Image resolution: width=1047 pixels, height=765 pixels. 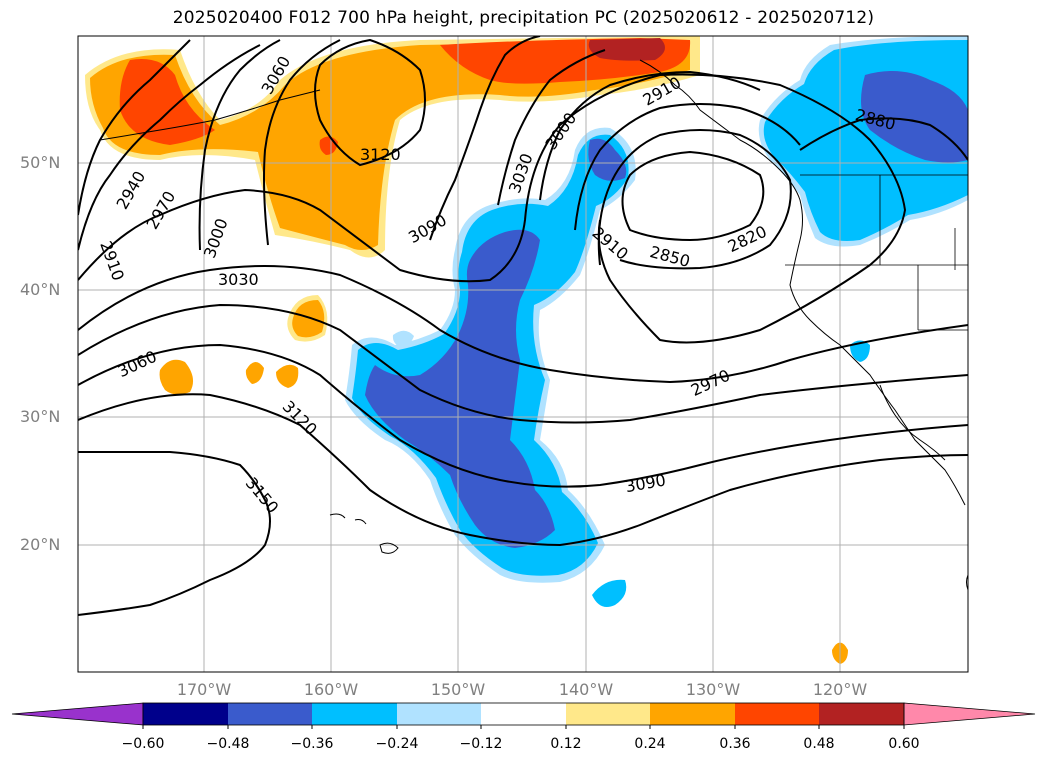 I want to click on colorbar-tick-label: 0.24, so click(x=650, y=744).